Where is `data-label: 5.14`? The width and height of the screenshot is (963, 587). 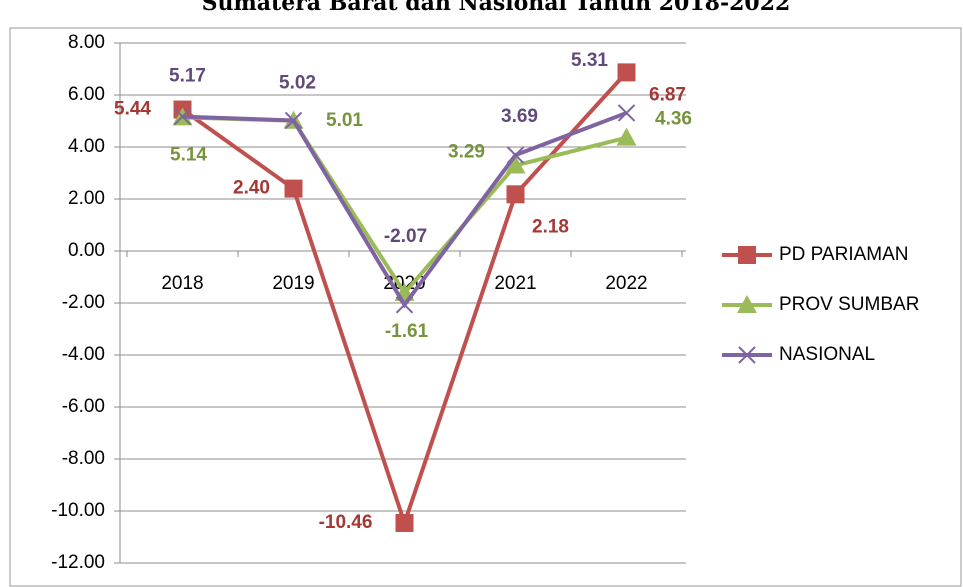
data-label: 5.14 is located at coordinates (188, 154).